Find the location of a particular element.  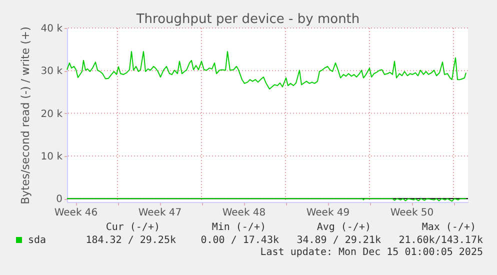

text: Max (-/+) is located at coordinates (449, 227).